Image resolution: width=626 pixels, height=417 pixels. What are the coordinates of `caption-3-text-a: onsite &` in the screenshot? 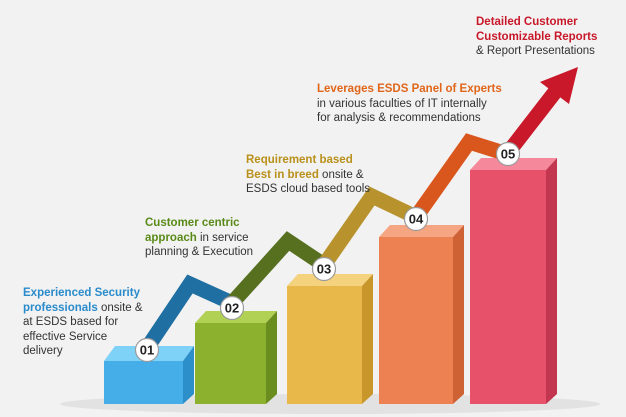 It's located at (341, 174).